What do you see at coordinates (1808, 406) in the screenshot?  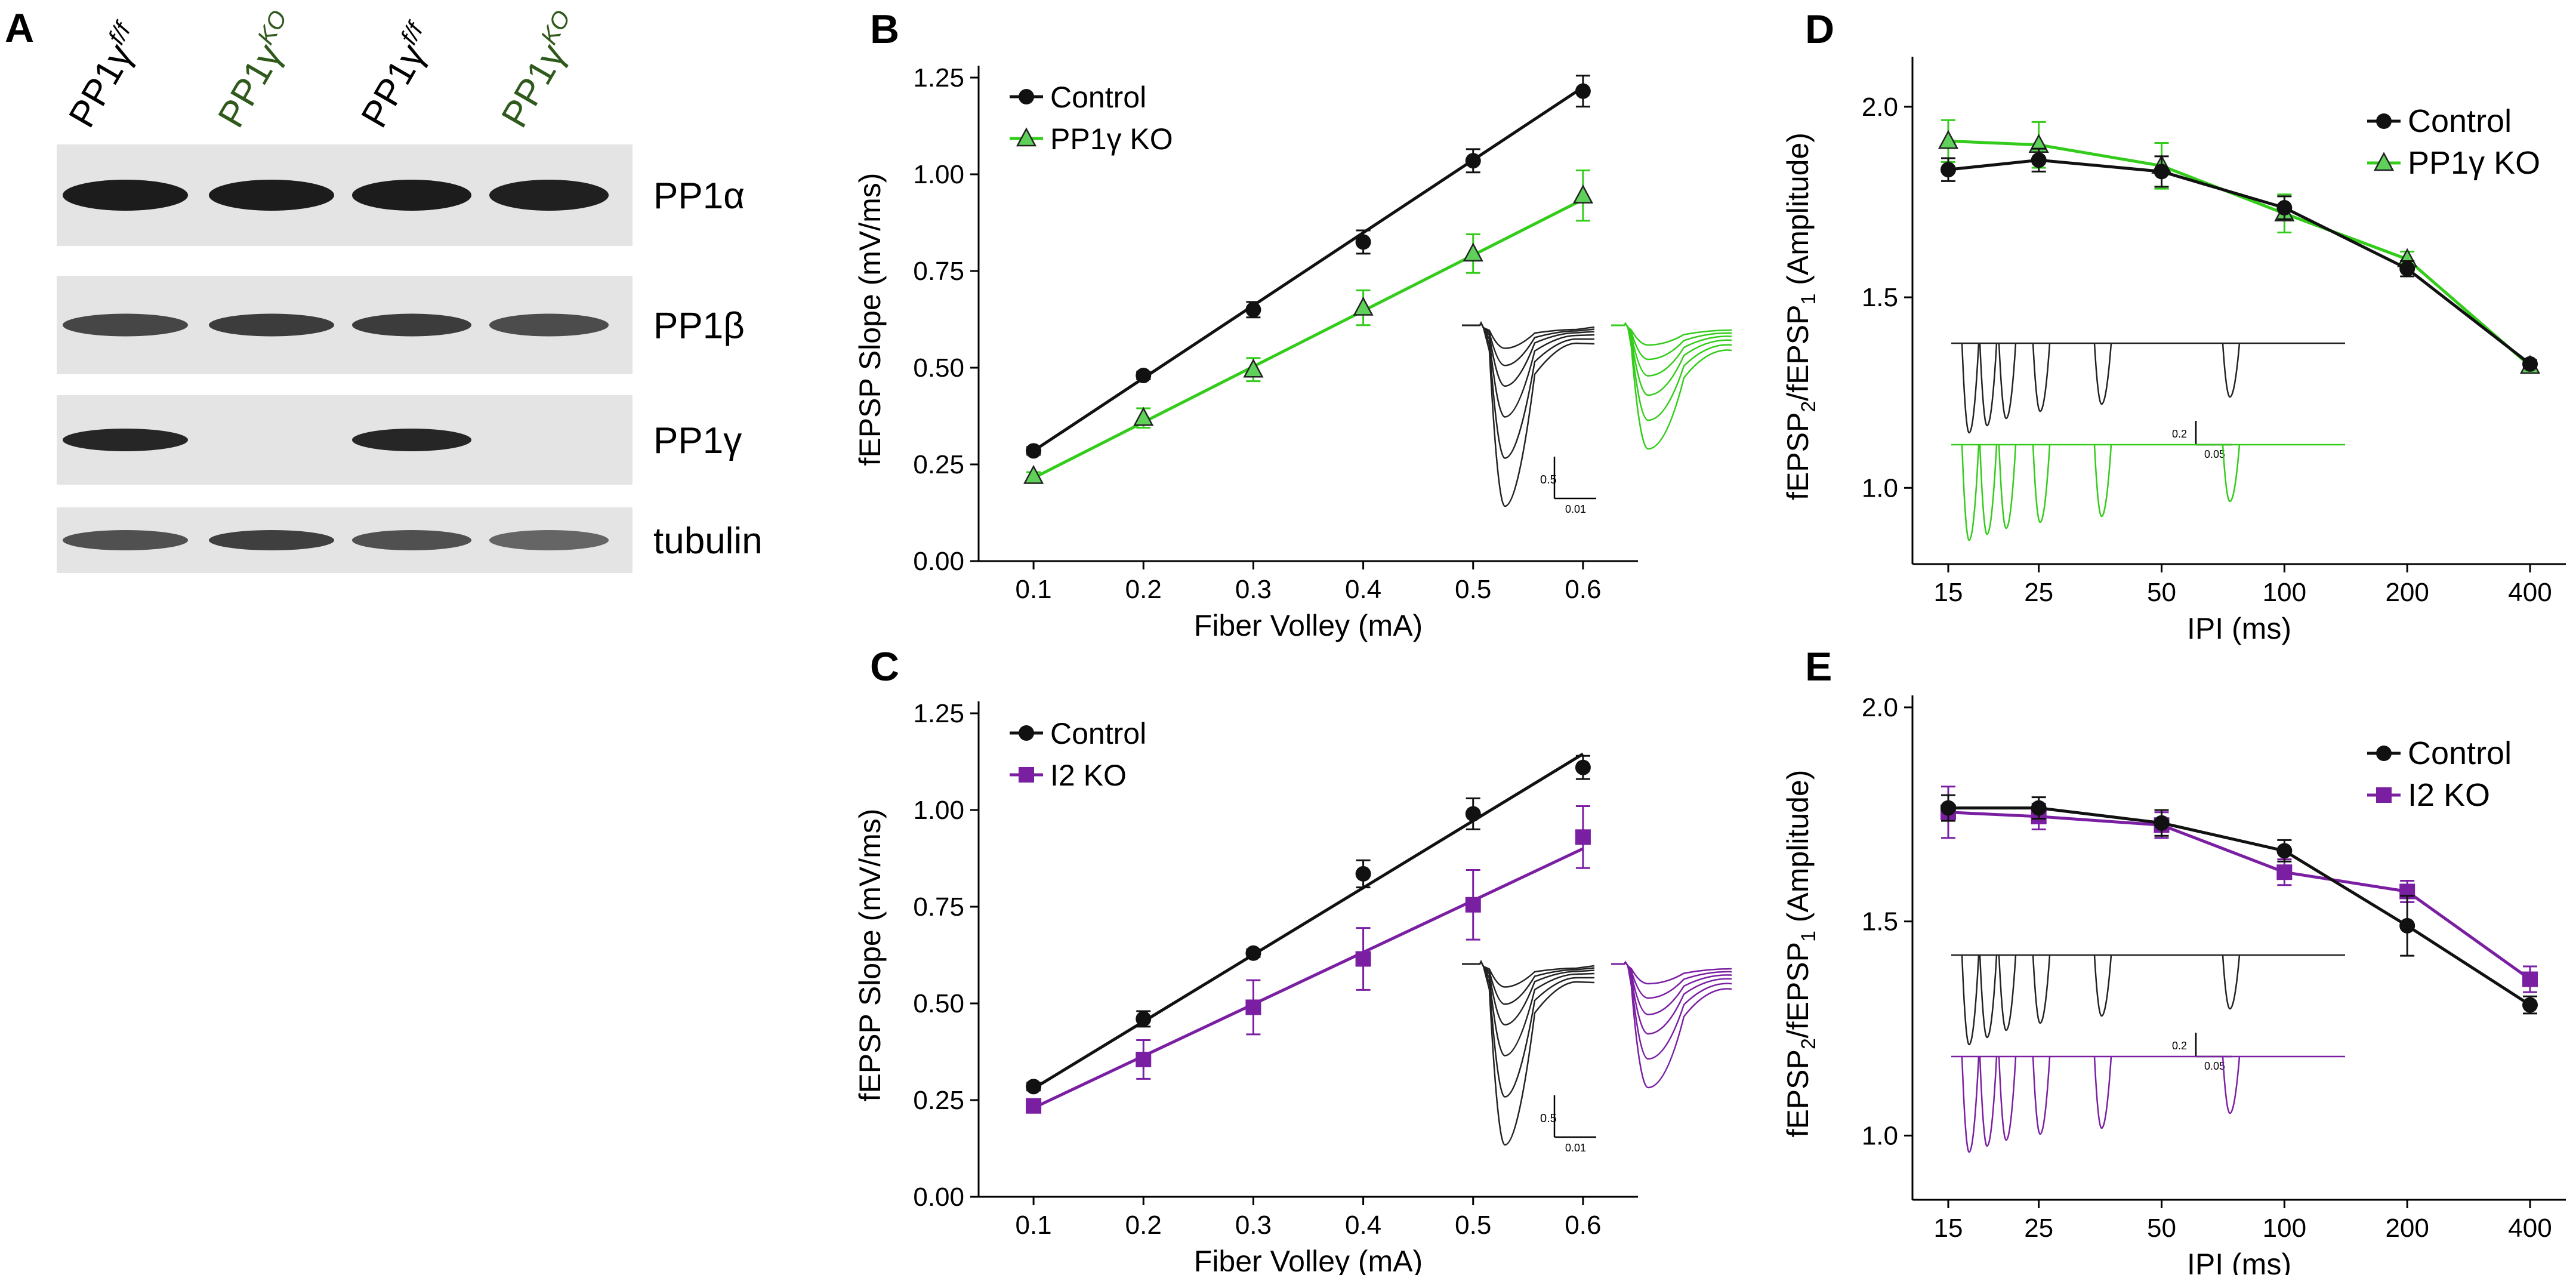 I see `y-axis-label-subscript: 2` at bounding box center [1808, 406].